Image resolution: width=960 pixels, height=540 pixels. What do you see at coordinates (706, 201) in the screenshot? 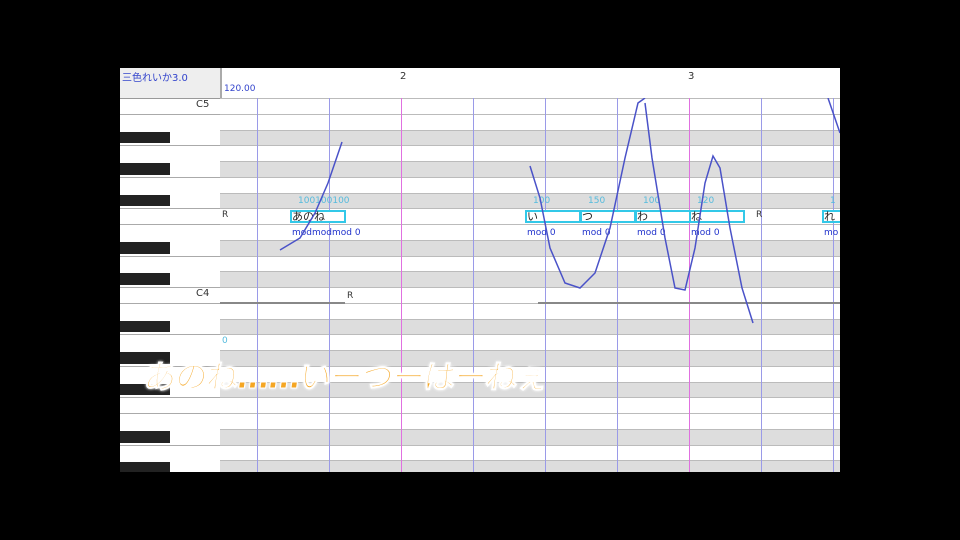
I see `velocity-label: 120` at bounding box center [706, 201].